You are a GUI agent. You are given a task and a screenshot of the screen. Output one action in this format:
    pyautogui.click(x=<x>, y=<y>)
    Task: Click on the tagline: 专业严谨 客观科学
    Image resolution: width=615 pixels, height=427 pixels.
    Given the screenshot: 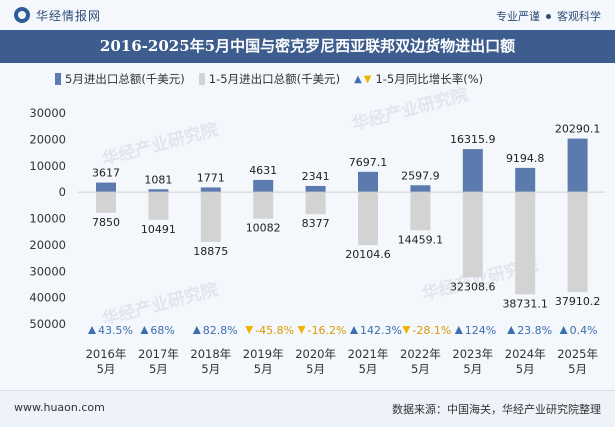 What is the action you would take?
    pyautogui.click(x=548, y=16)
    